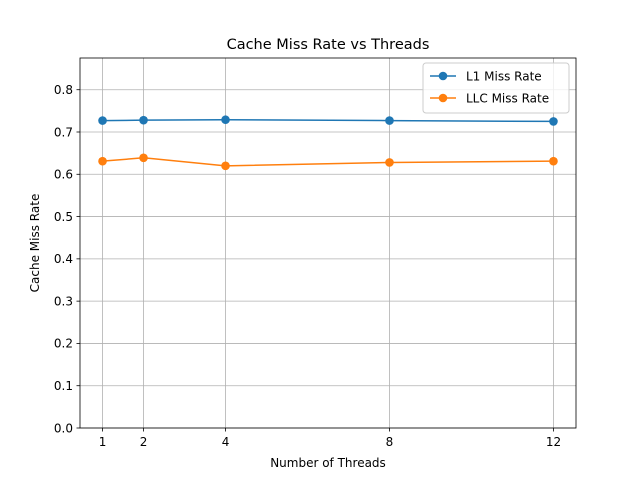 Image resolution: width=640 pixels, height=480 pixels. What do you see at coordinates (63, 90) in the screenshot?
I see `y-tick-label: 0.8` at bounding box center [63, 90].